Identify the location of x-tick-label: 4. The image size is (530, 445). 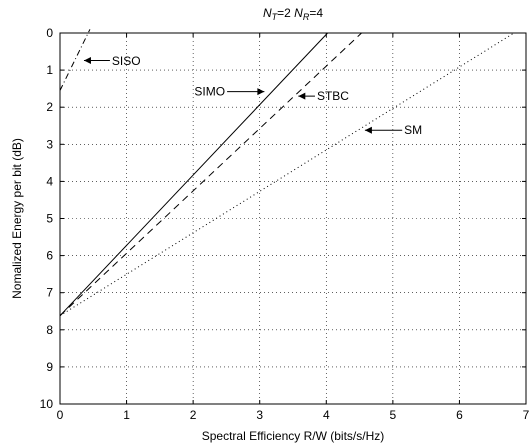
(326, 415).